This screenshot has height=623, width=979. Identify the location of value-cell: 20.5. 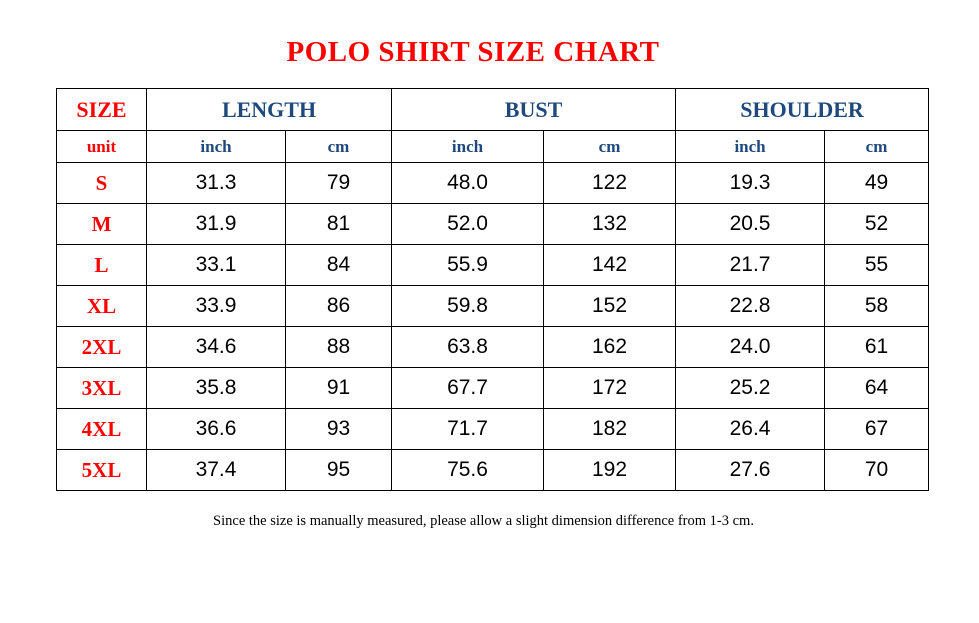
(750, 224).